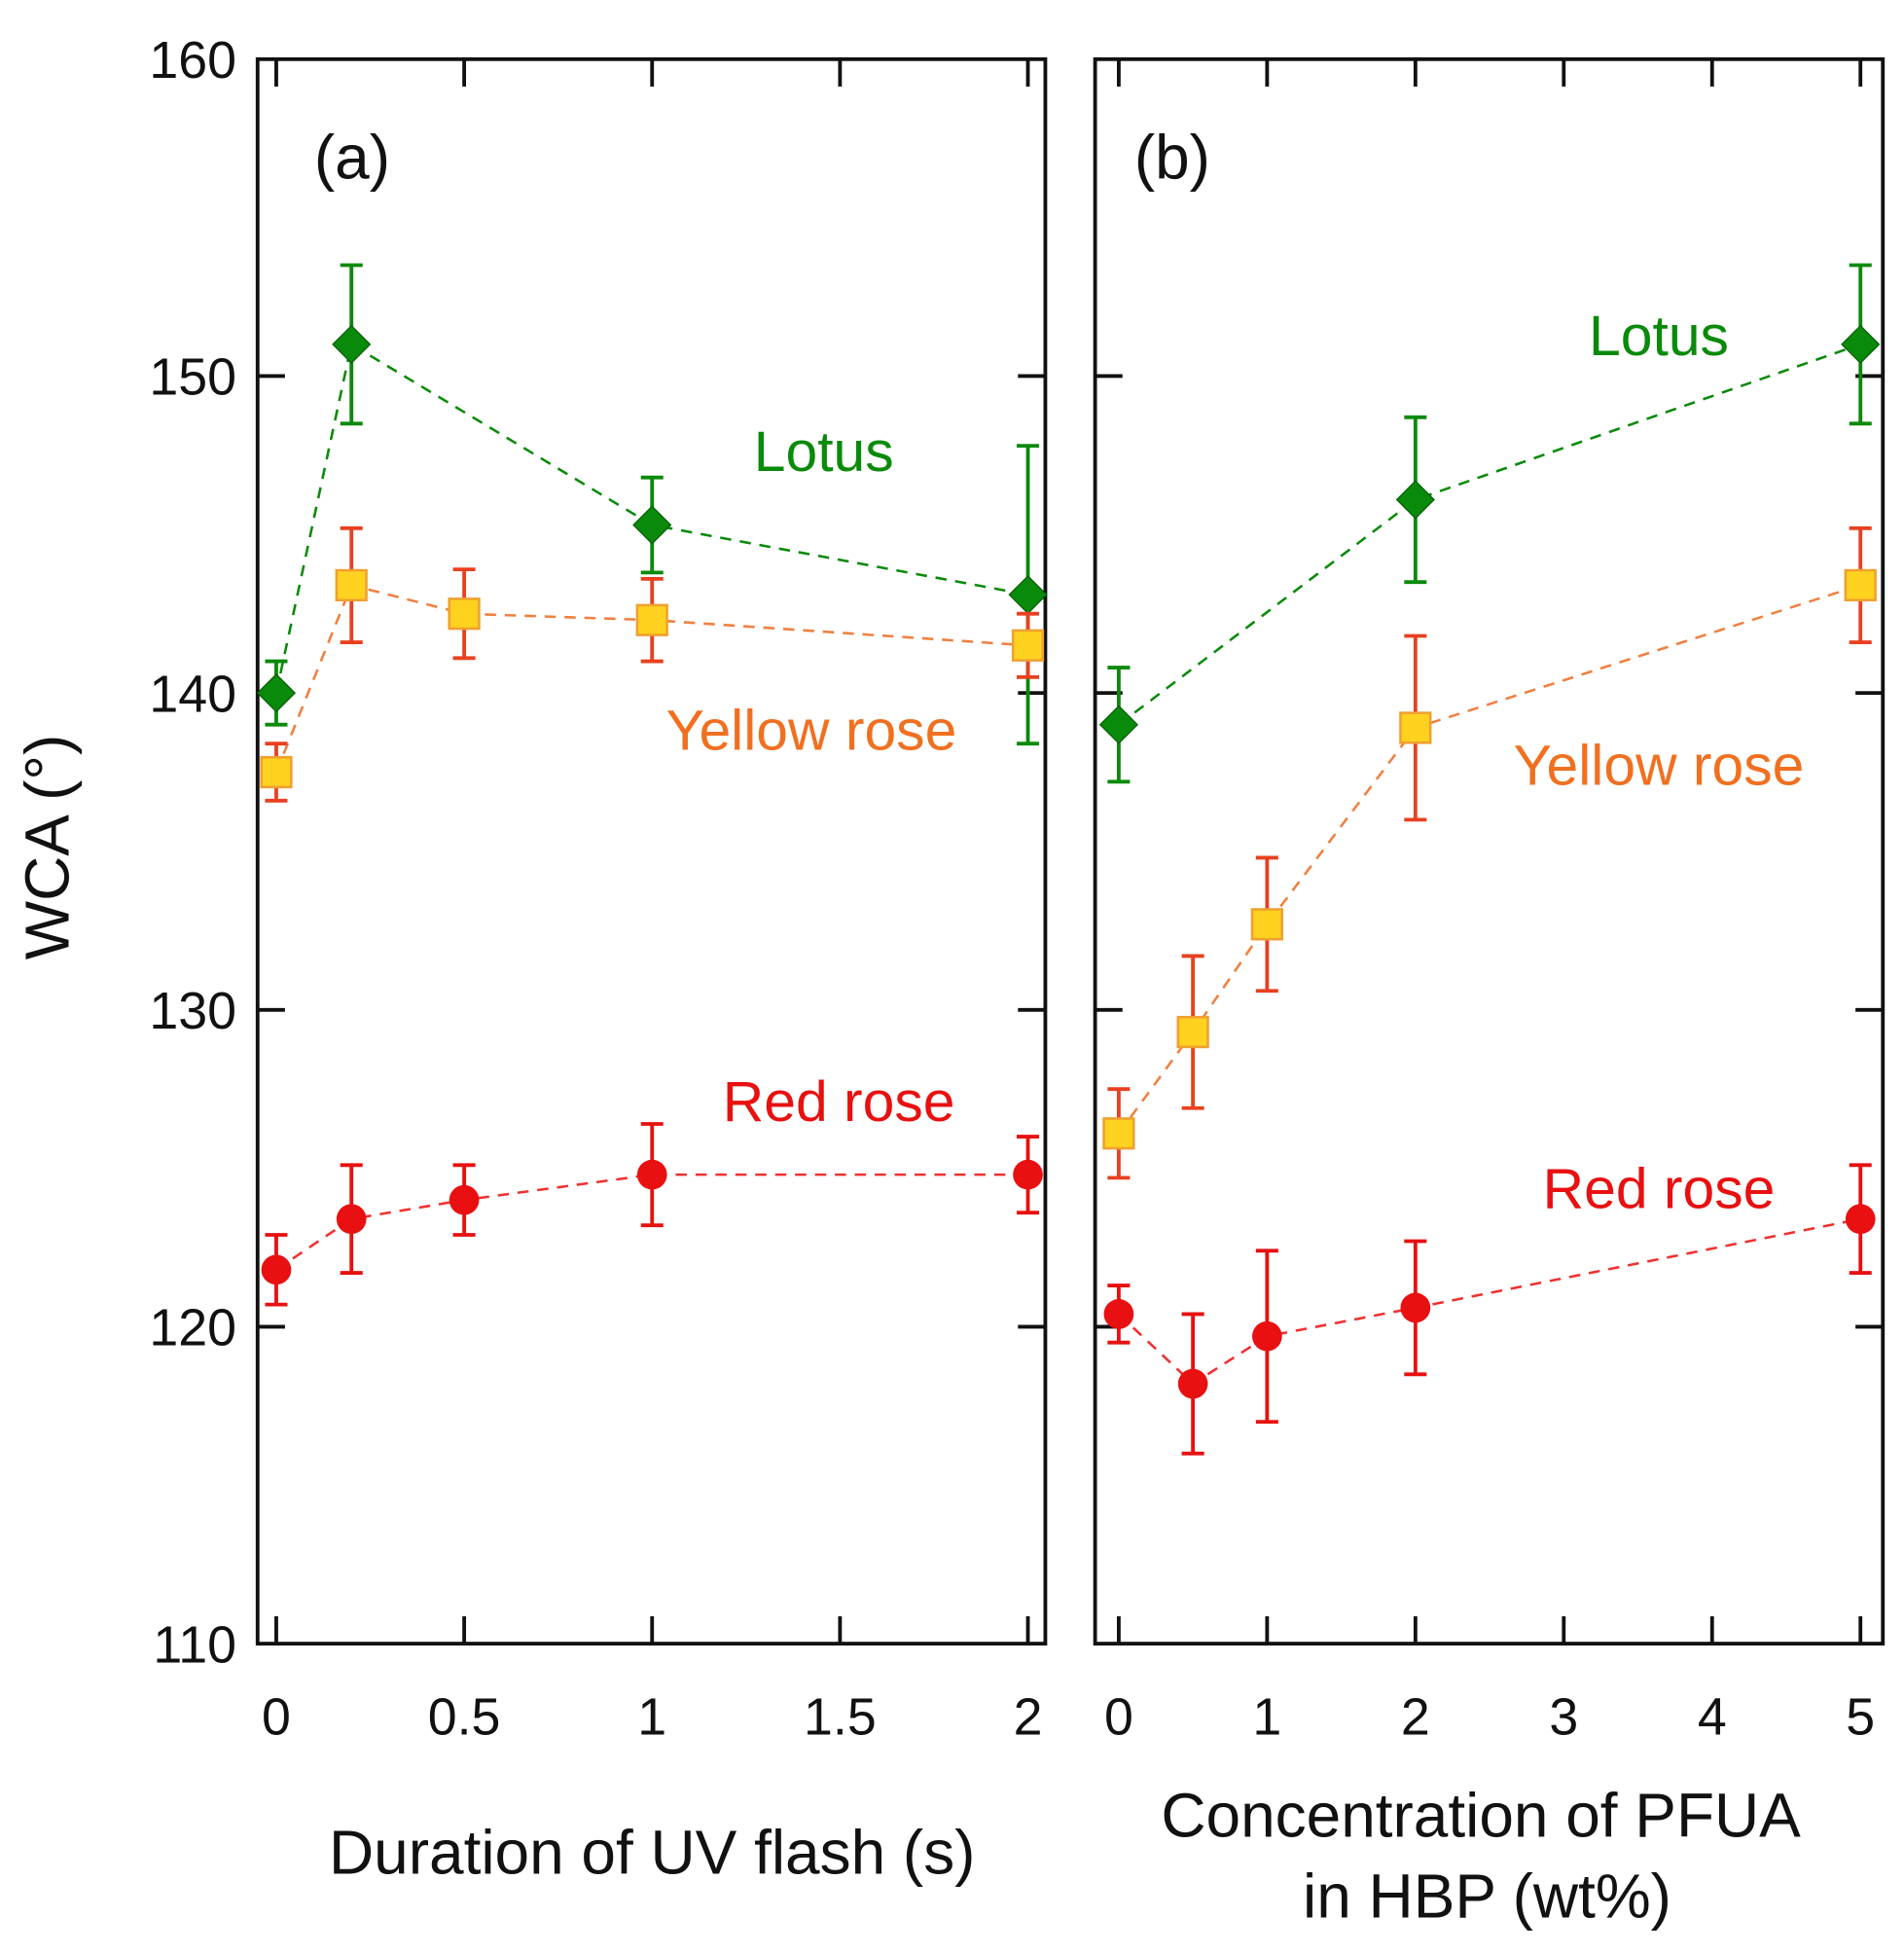  Describe the element at coordinates (1487, 1896) in the screenshot. I see `x-axis-title-b-line2: in HBP (wt%)` at that location.